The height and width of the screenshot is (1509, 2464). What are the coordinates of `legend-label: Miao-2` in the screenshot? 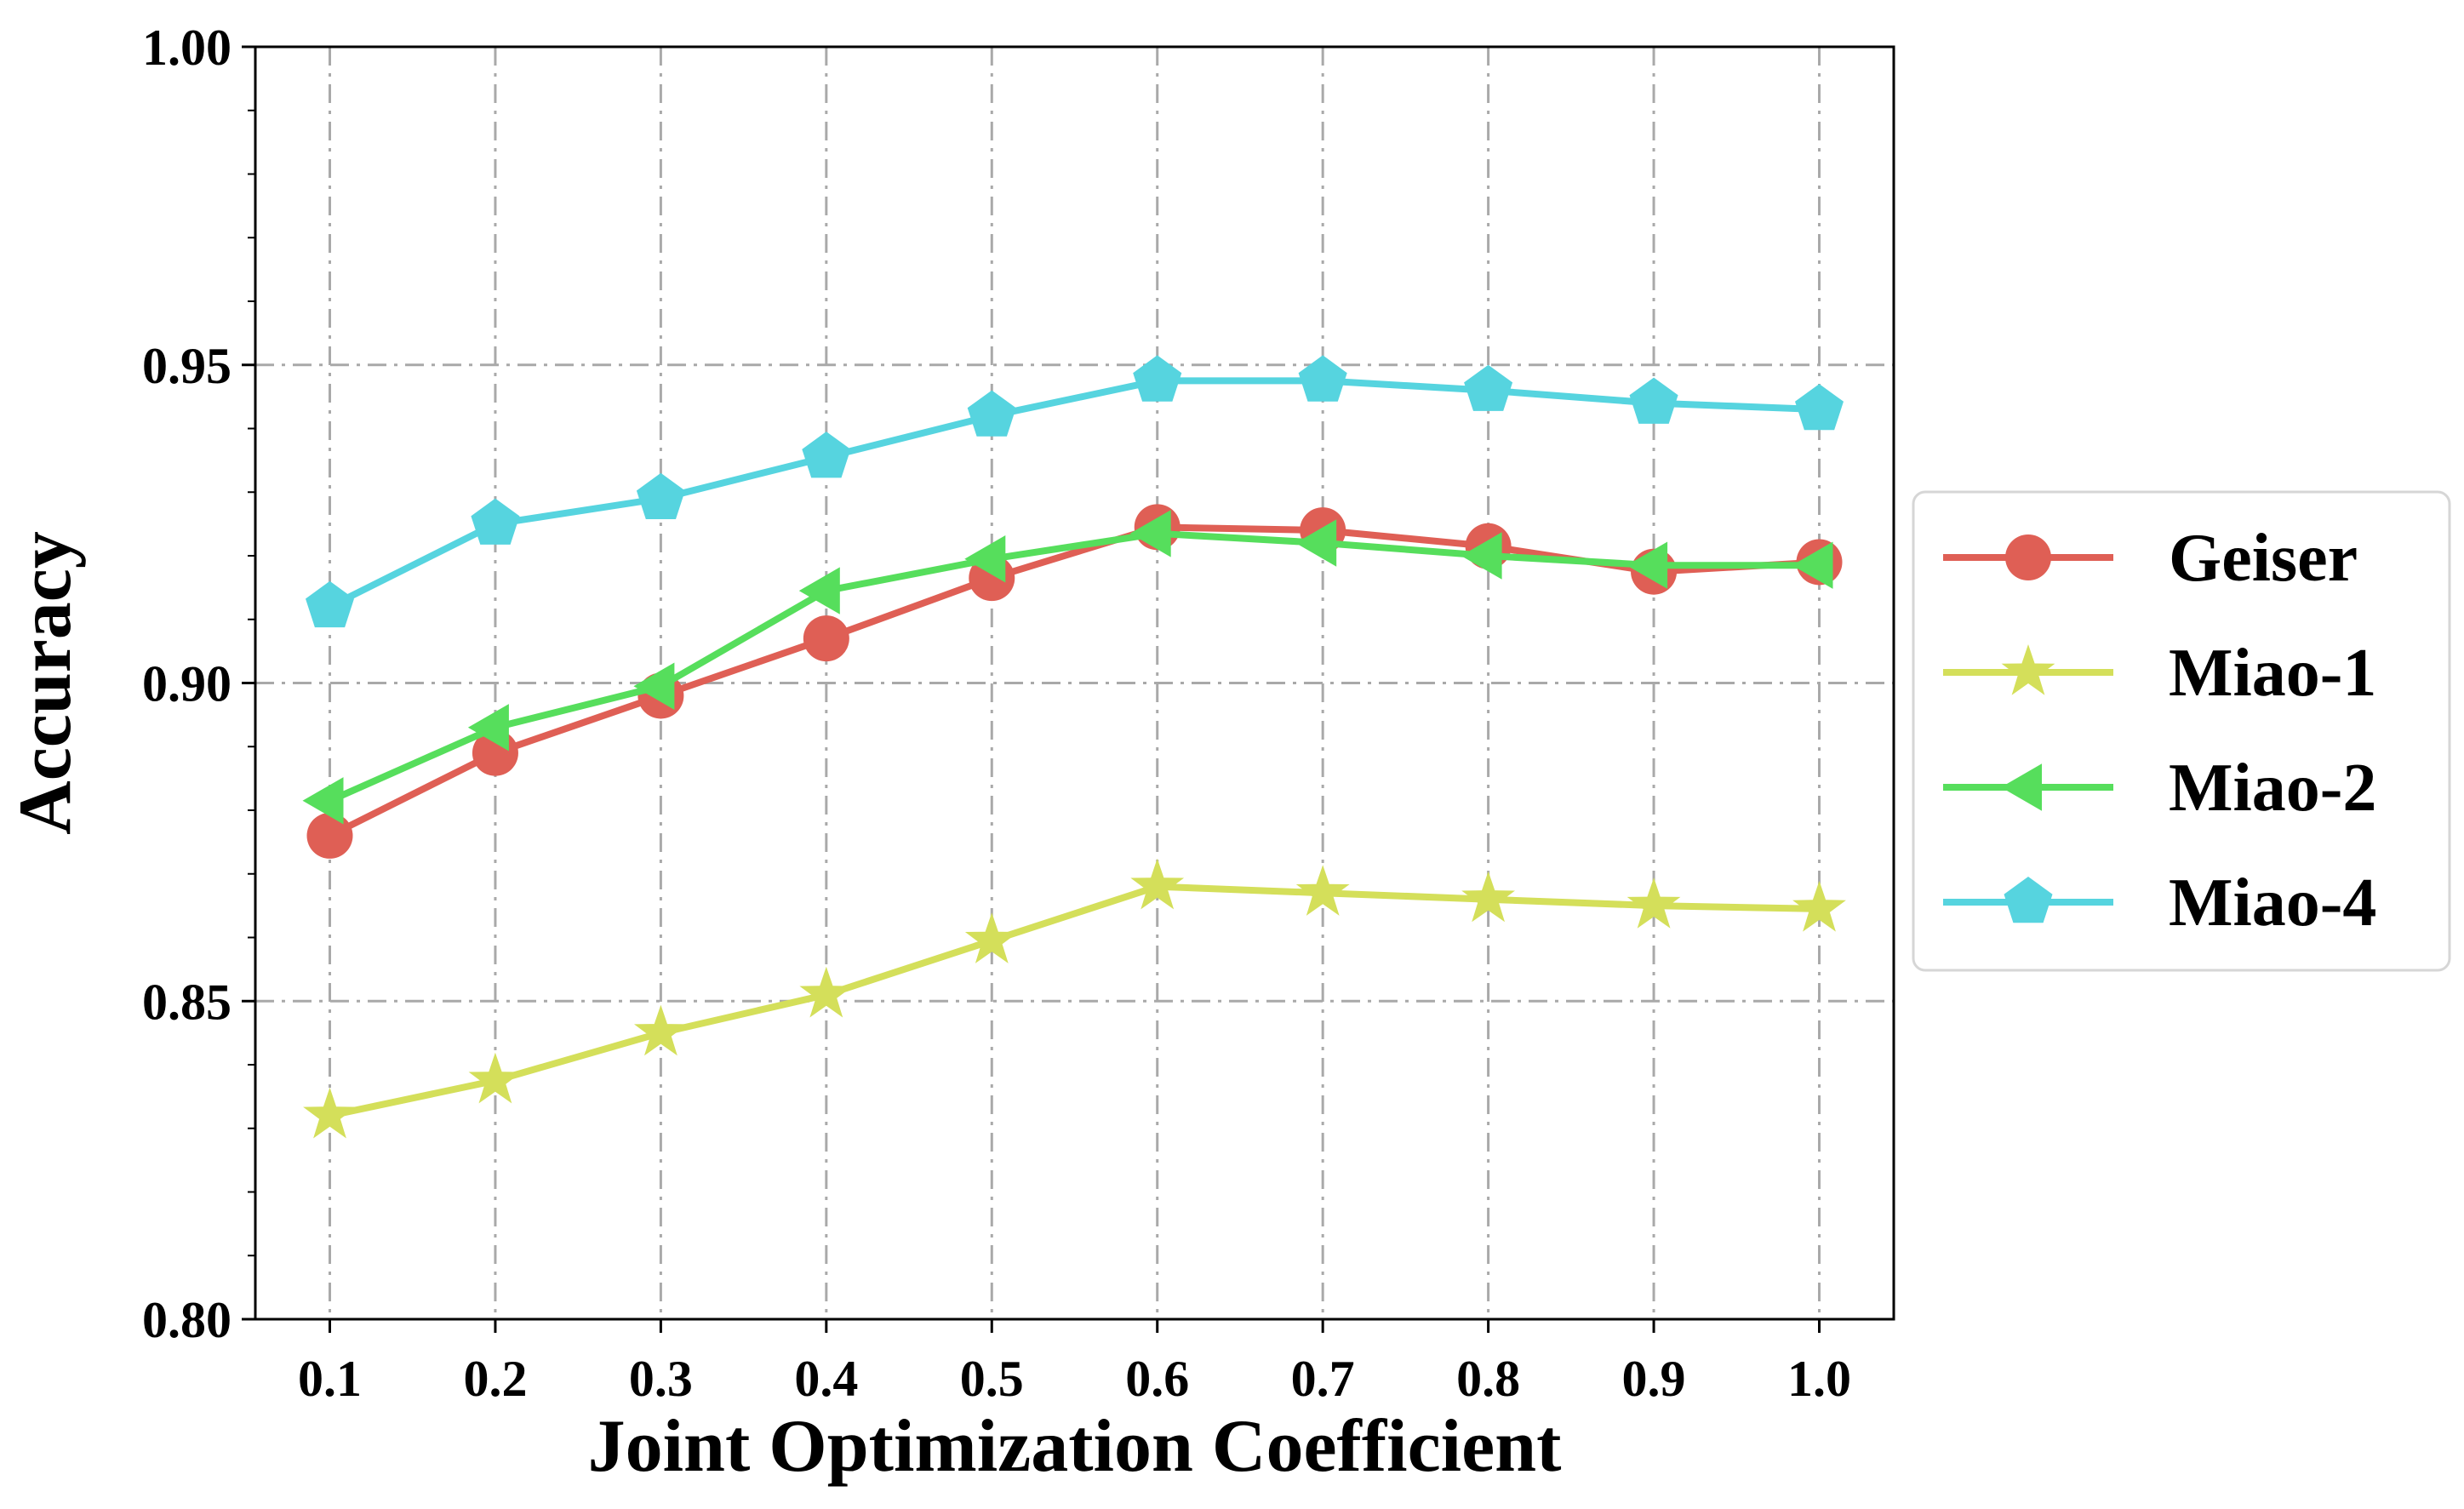 It's located at (2273, 789).